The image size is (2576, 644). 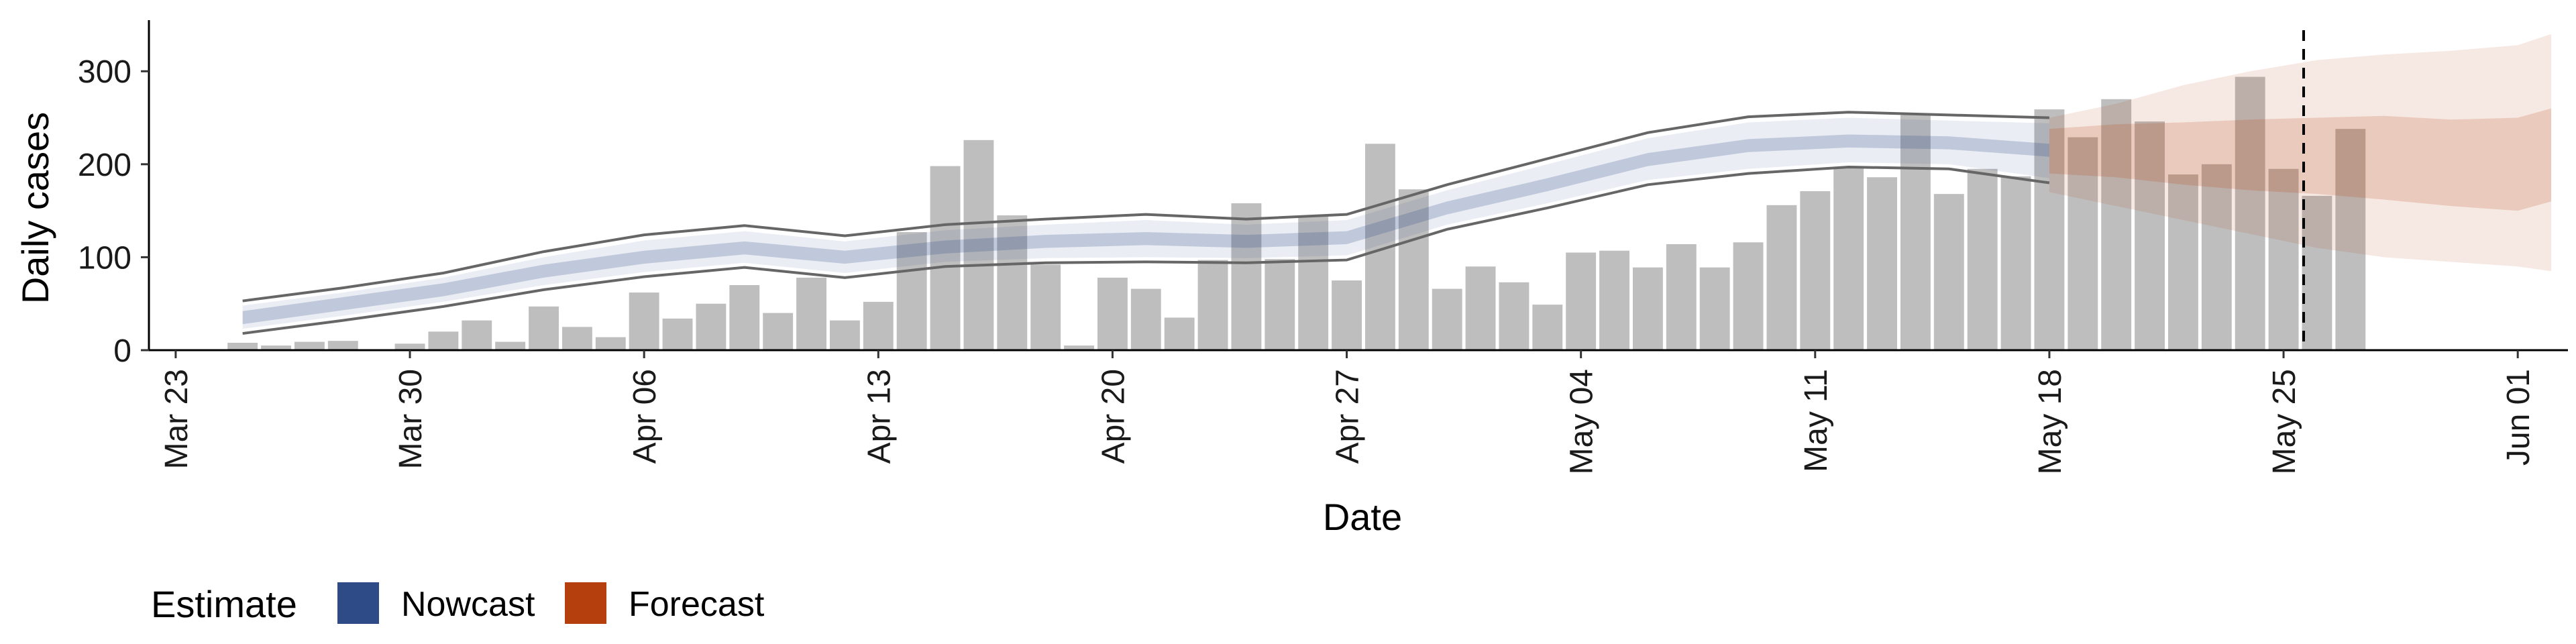 What do you see at coordinates (1816, 420) in the screenshot?
I see `x-tick-label: May 11` at bounding box center [1816, 420].